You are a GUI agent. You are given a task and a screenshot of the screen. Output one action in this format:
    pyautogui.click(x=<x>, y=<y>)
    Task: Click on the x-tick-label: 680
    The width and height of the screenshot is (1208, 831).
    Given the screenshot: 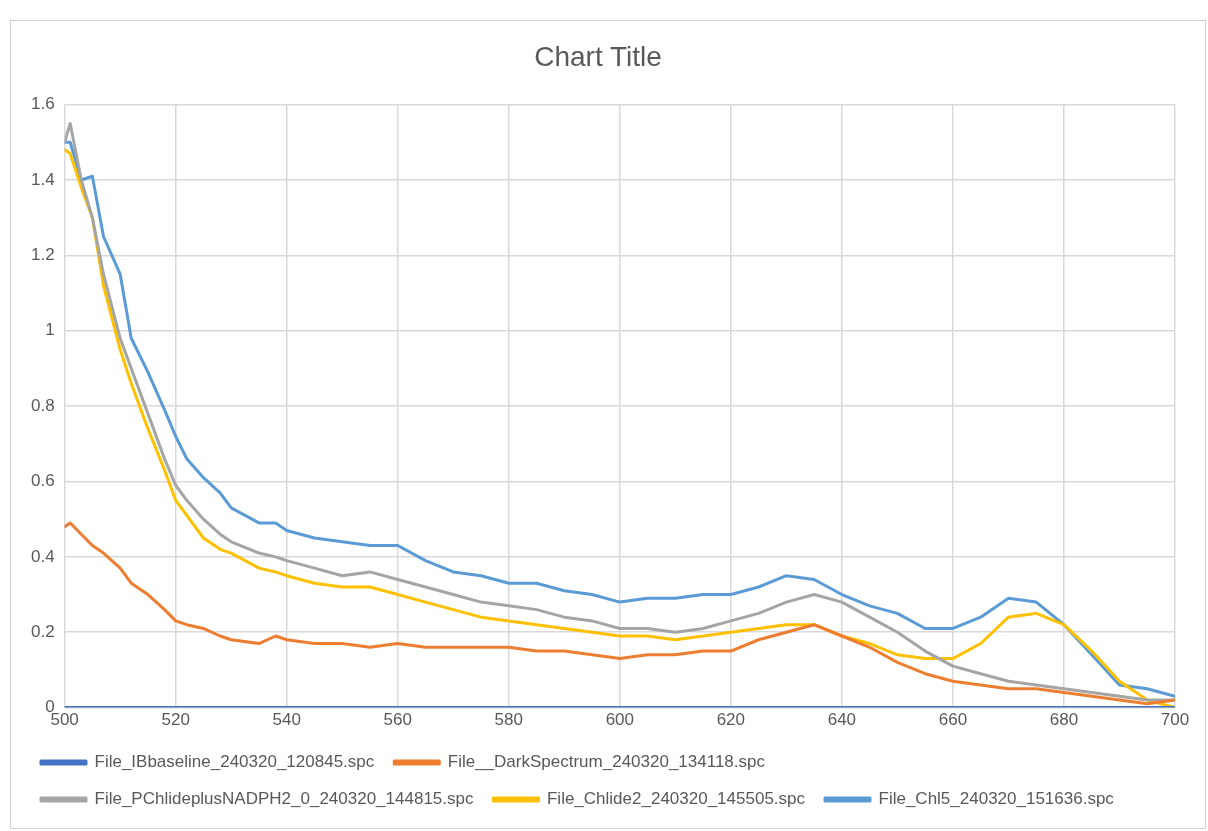 What is the action you would take?
    pyautogui.click(x=1064, y=720)
    